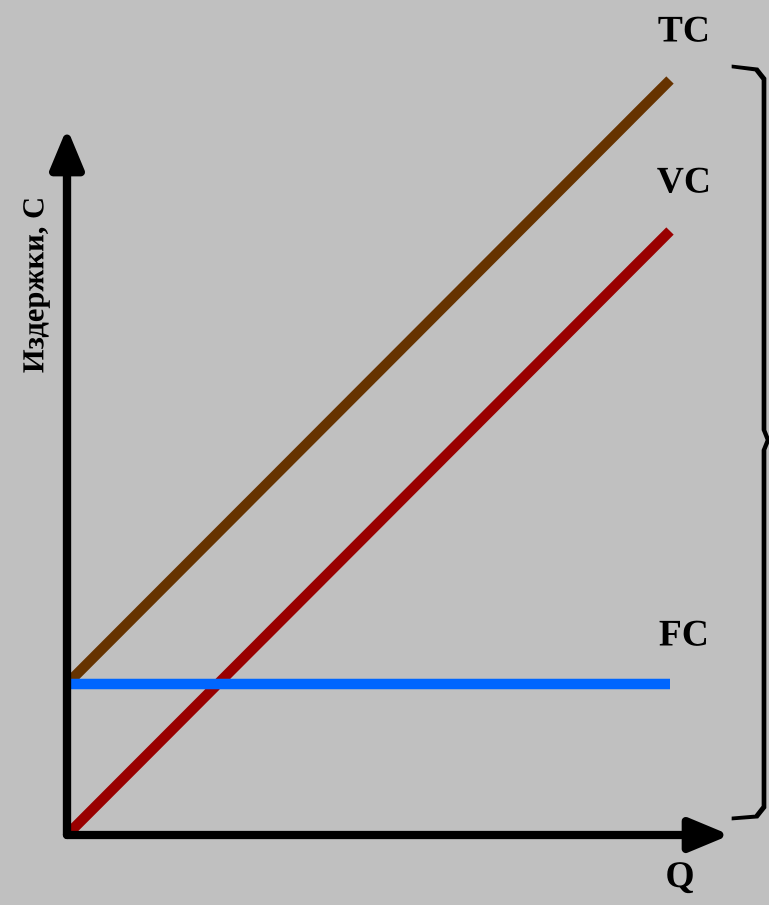 This screenshot has width=769, height=905. Describe the element at coordinates (683, 633) in the screenshot. I see `series-label: FC` at that location.